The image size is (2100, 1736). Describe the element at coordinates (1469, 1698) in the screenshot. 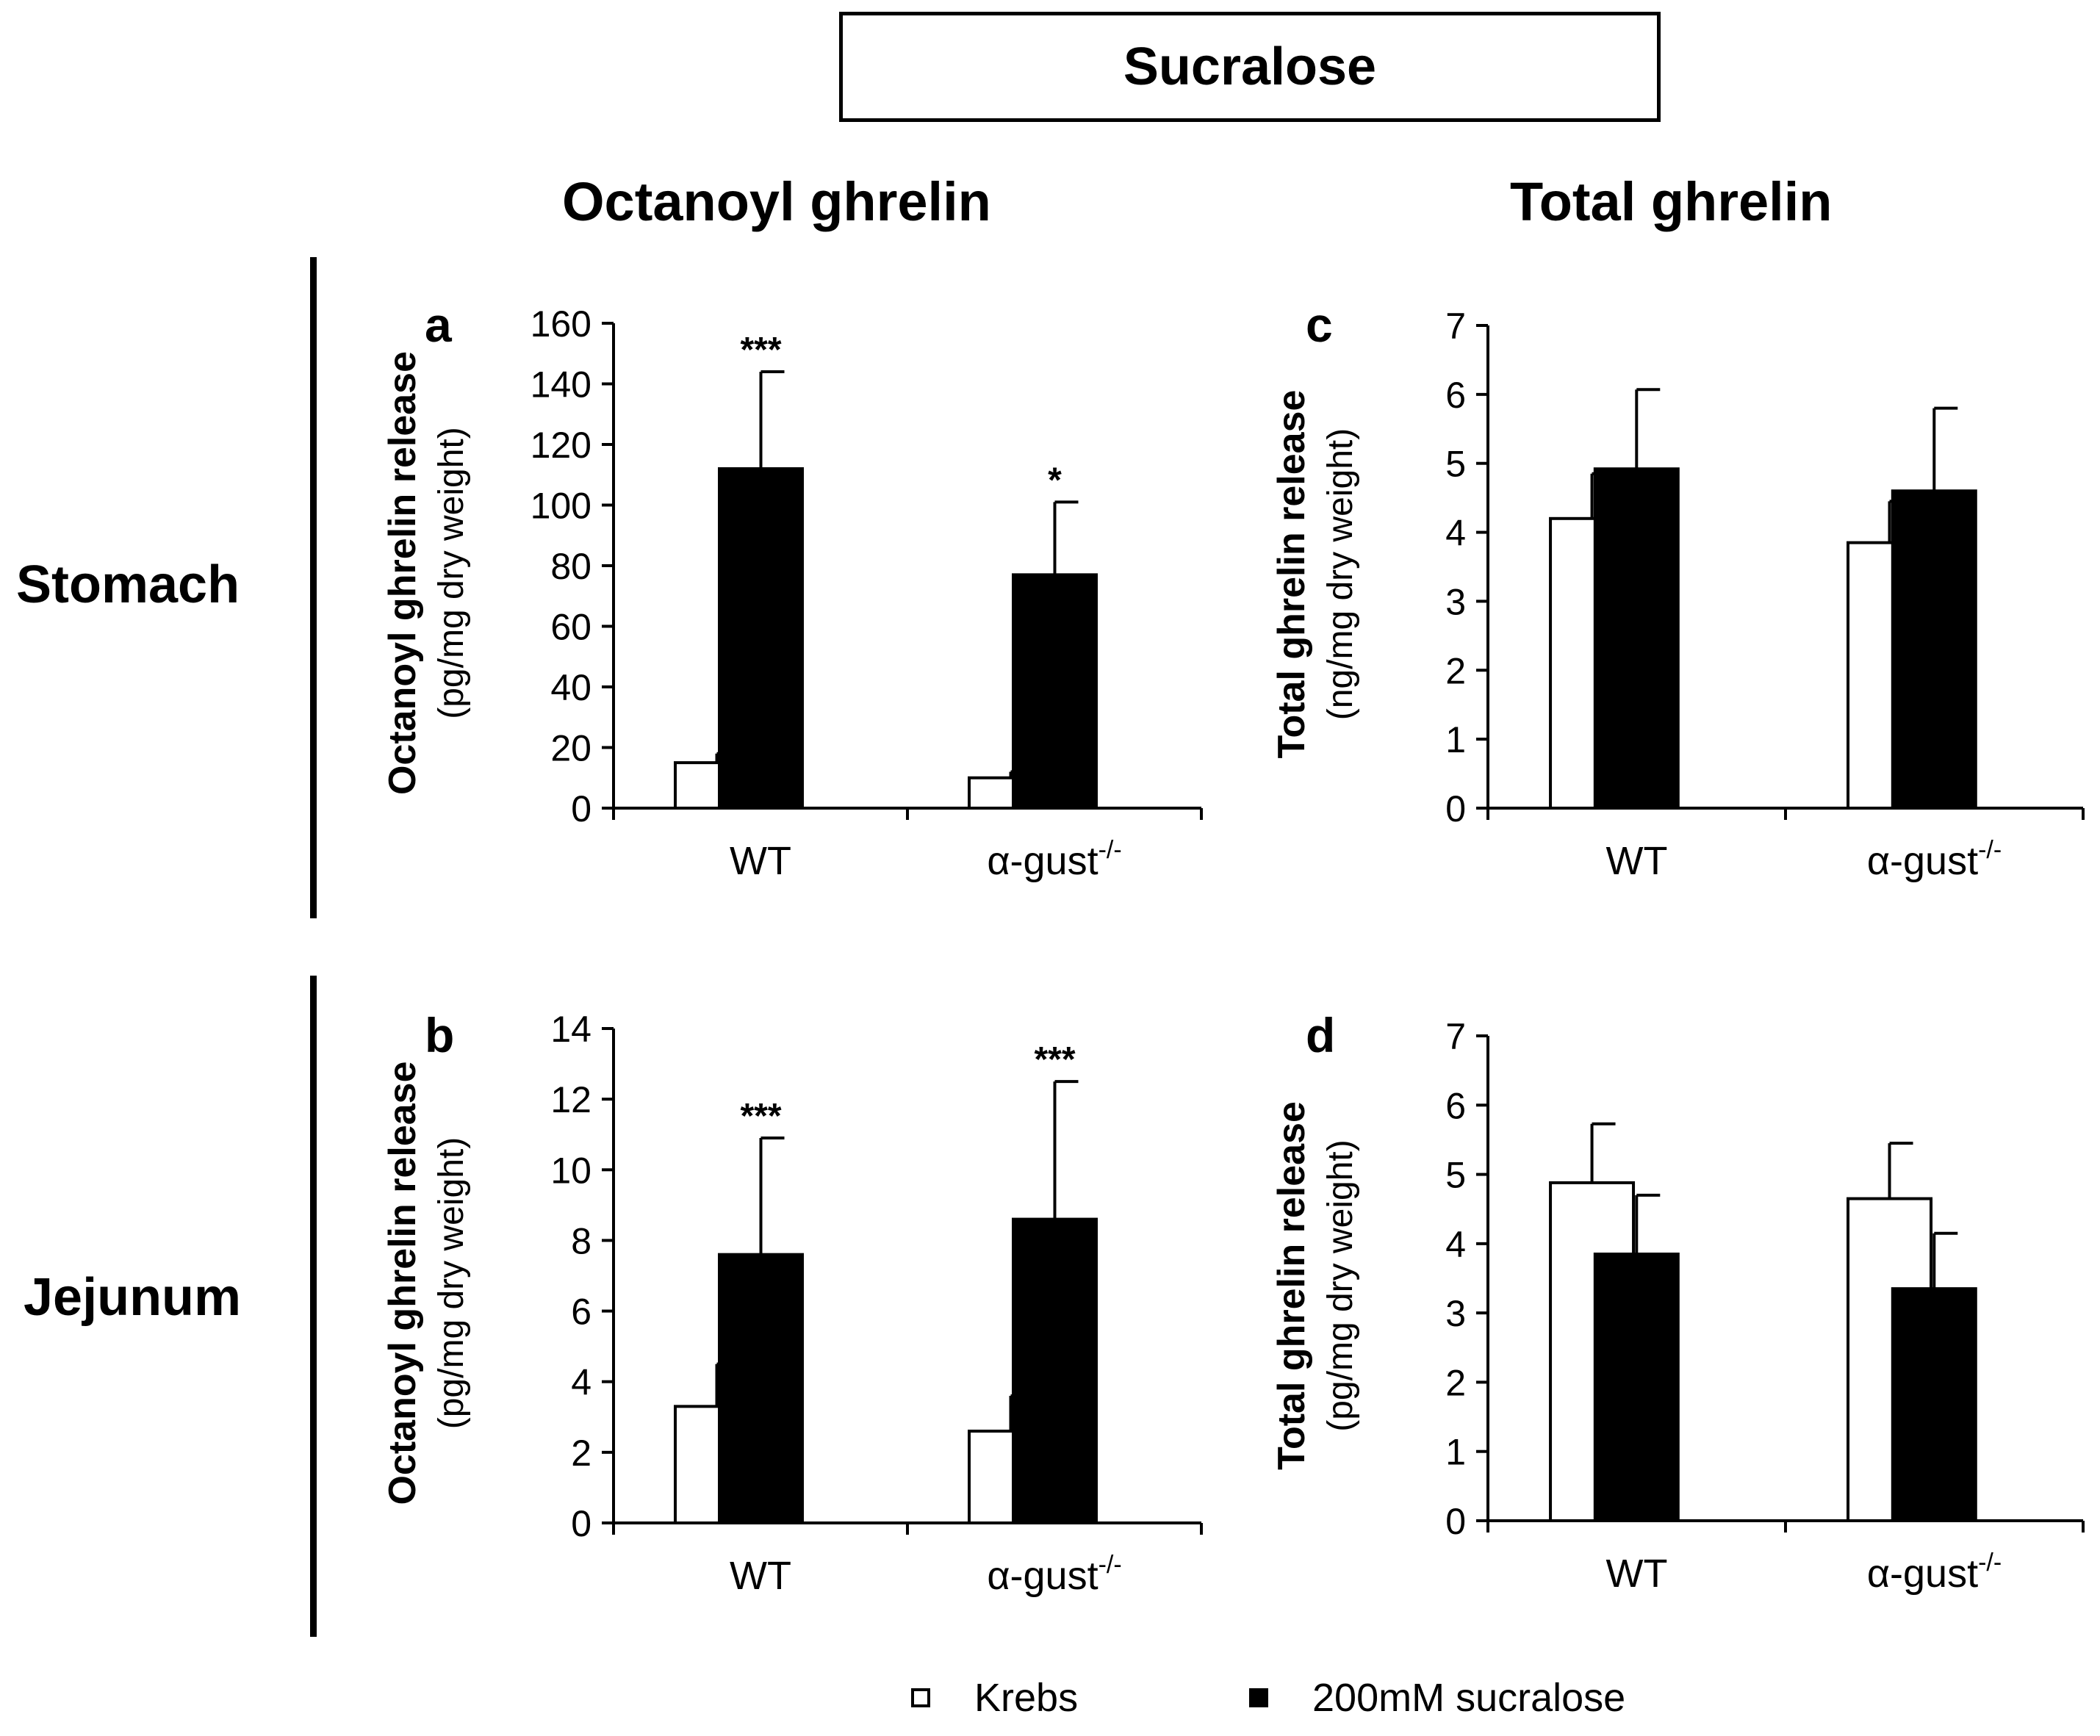

I see `legend-label-sucralose: 200mM sucralose` at that location.